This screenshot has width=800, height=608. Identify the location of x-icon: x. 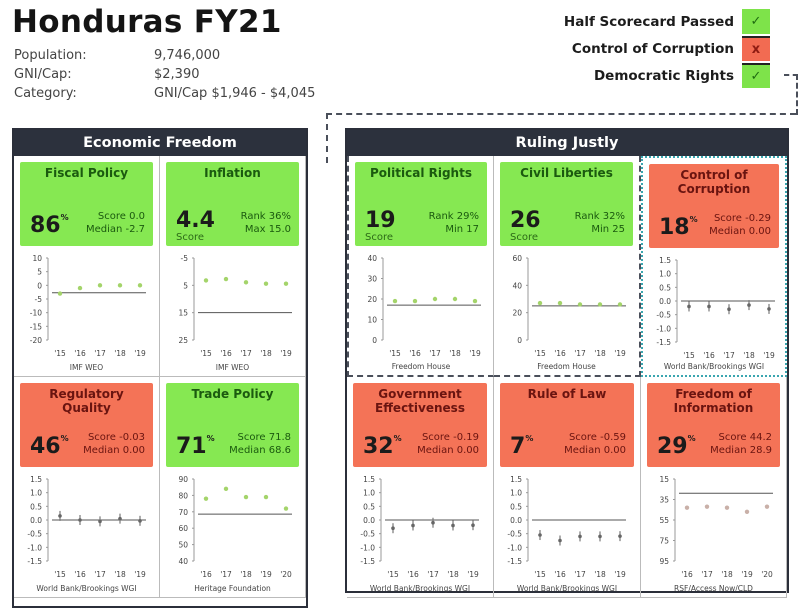
(756, 48).